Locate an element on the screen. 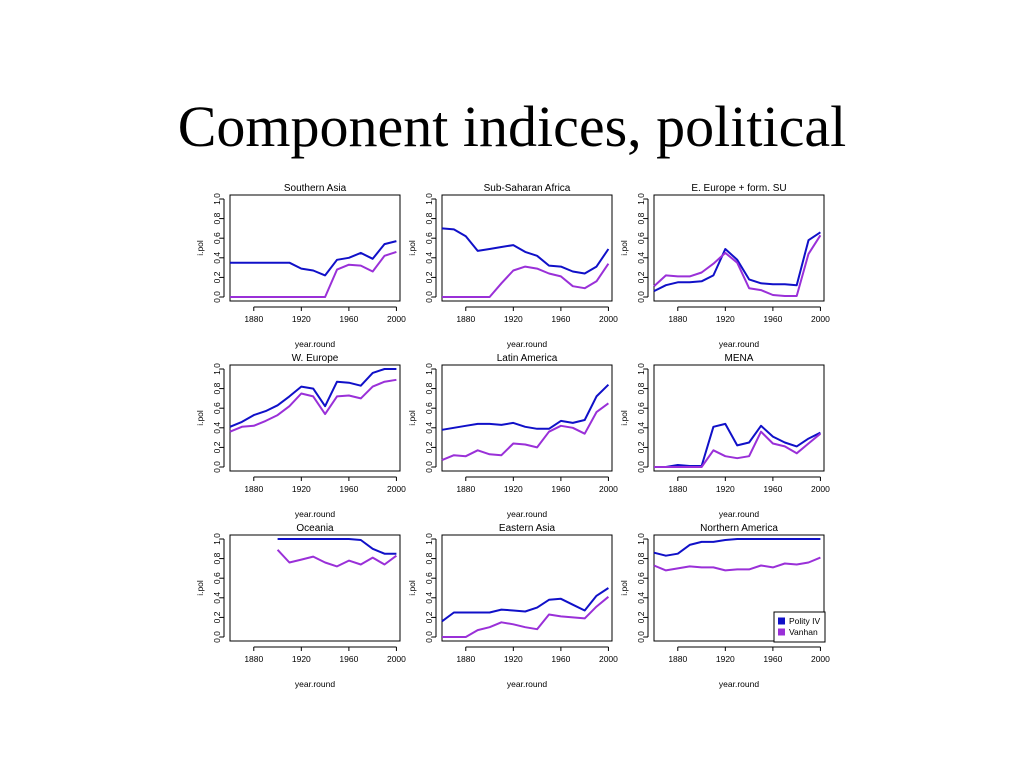 This screenshot has height=768, width=1024. panel-title: MENA is located at coordinates (739, 358).